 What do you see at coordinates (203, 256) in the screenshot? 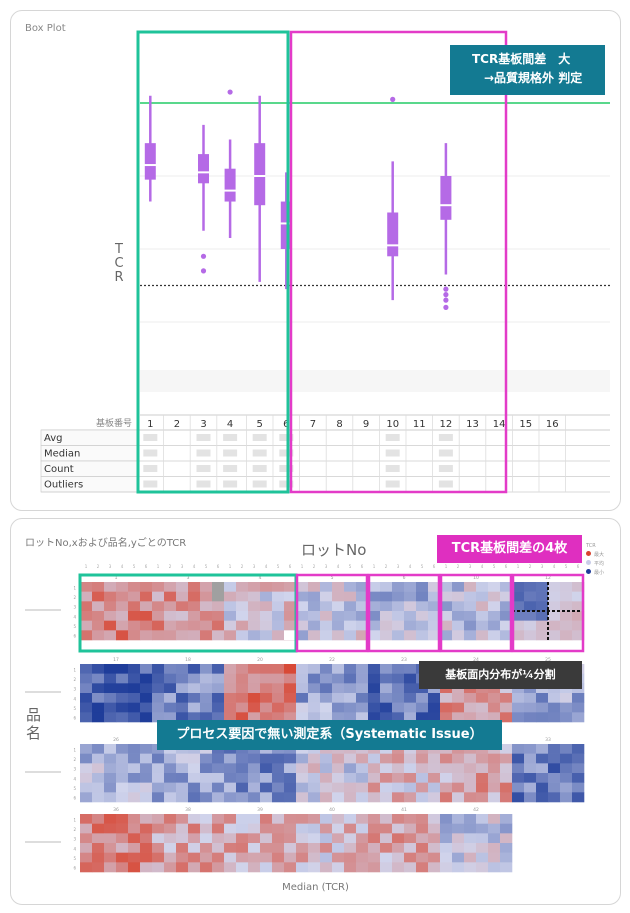
I see `box-outlier` at bounding box center [203, 256].